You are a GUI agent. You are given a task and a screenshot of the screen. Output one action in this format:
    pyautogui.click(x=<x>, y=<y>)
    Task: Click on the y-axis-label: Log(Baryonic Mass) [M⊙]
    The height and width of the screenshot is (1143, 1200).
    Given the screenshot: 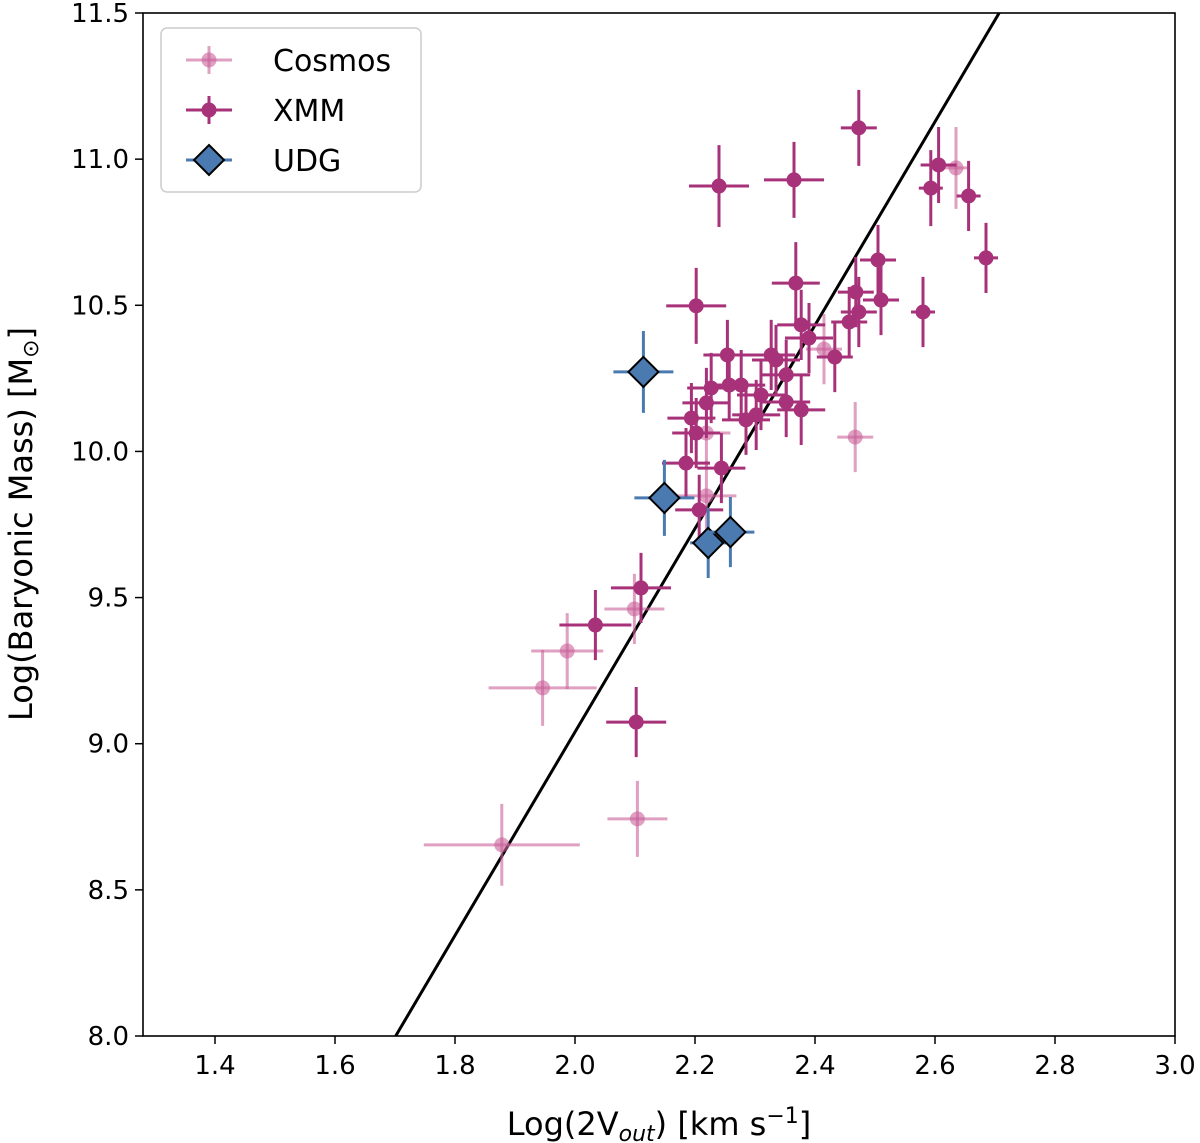 What is the action you would take?
    pyautogui.click(x=23, y=524)
    